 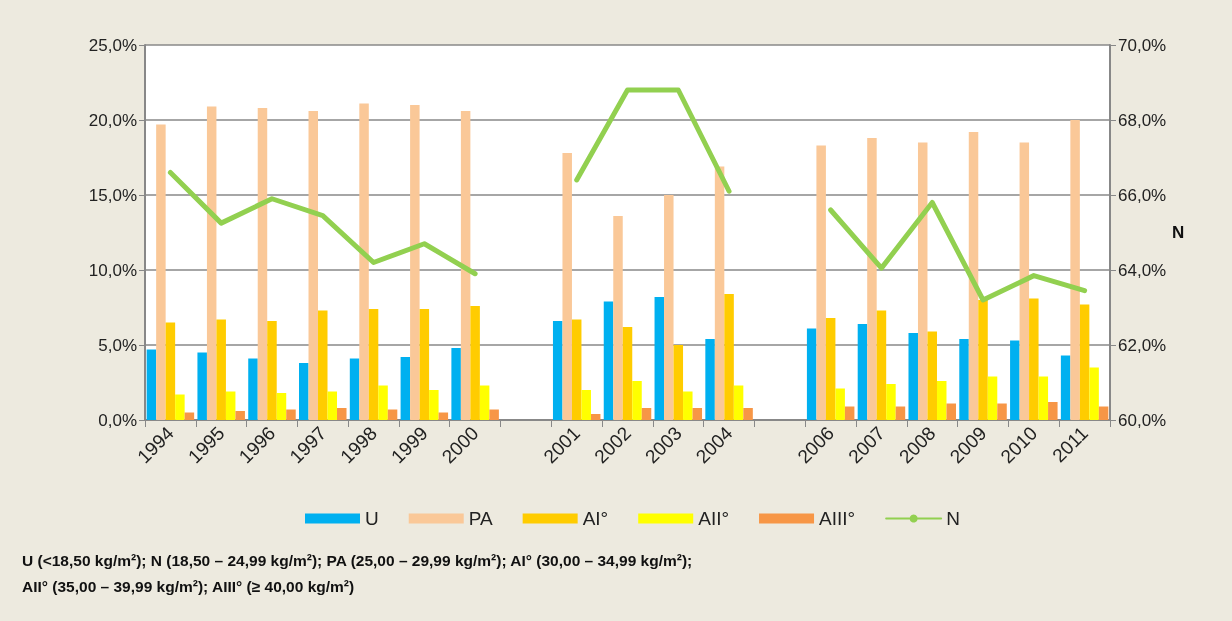 What do you see at coordinates (117, 420) in the screenshot?
I see `y-tick-label: 0,0%` at bounding box center [117, 420].